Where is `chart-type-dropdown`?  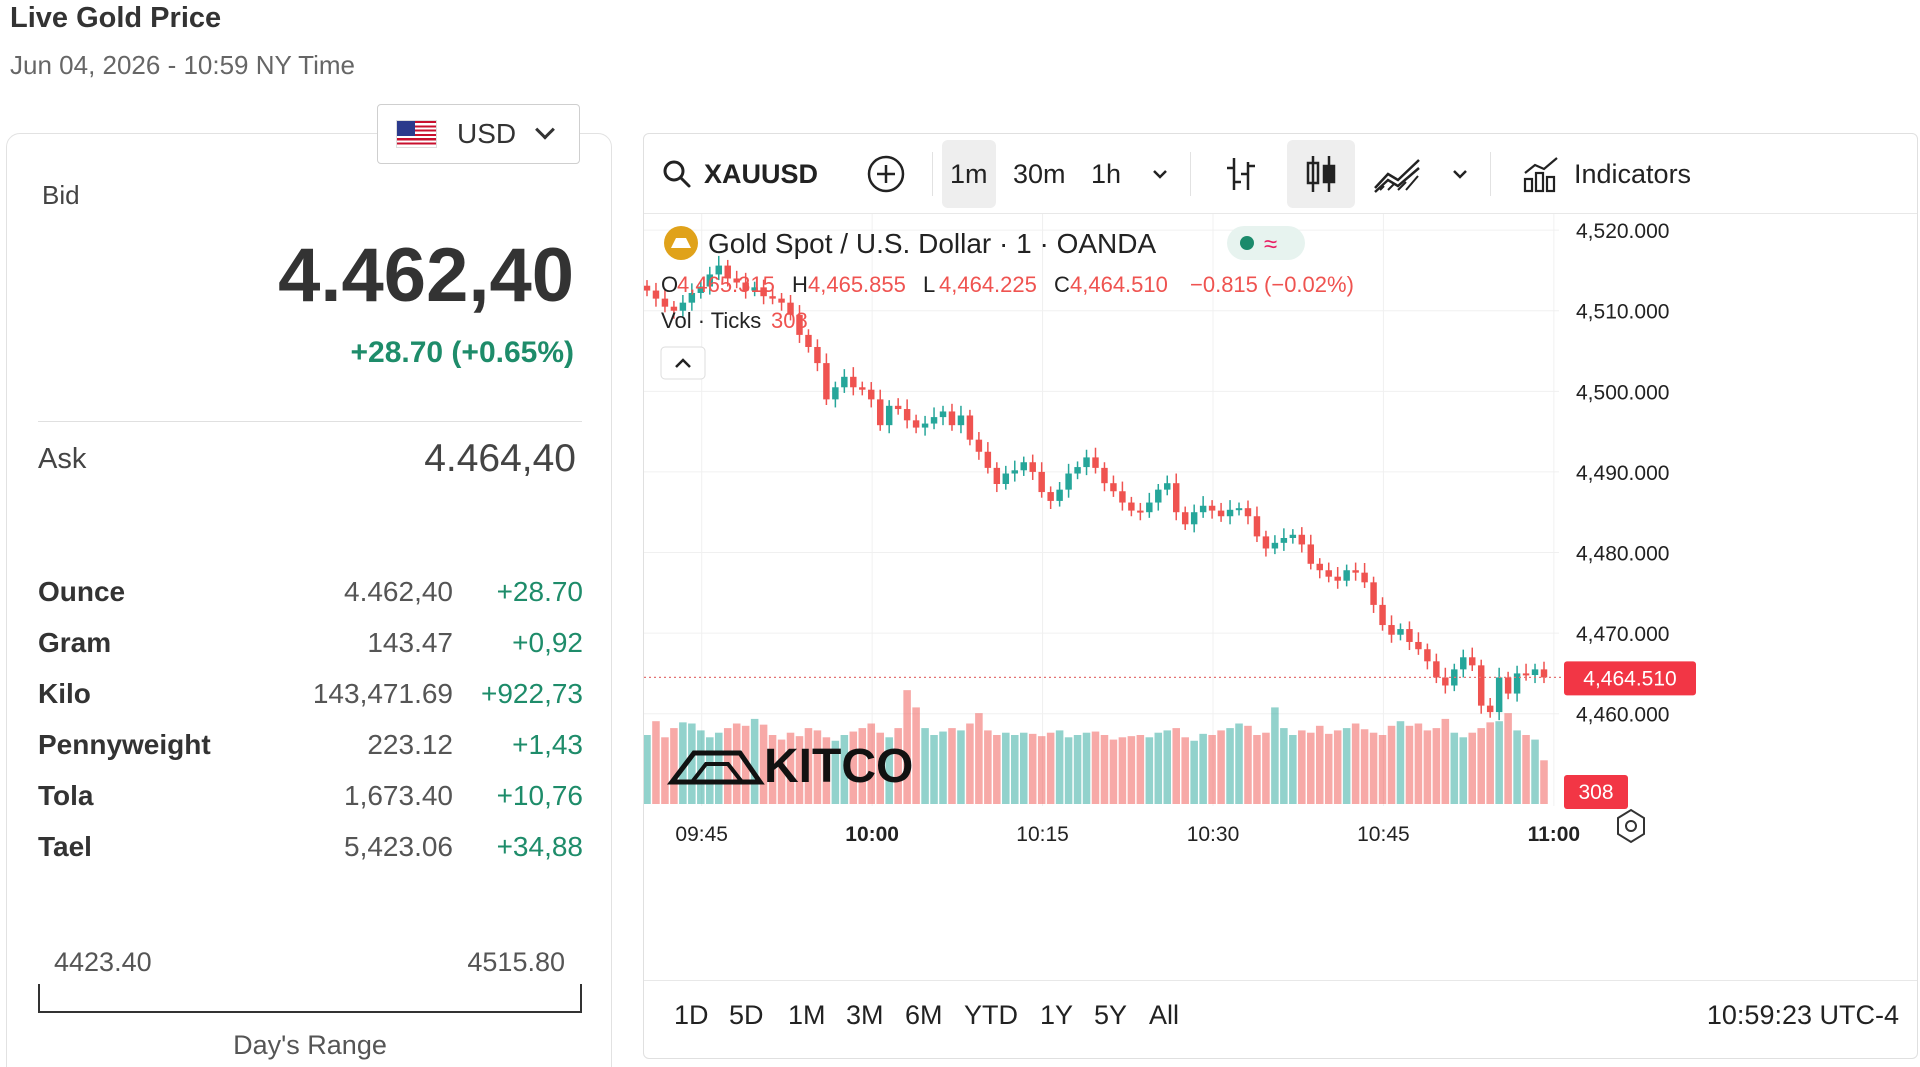
chart-type-dropdown is located at coordinates (1460, 174).